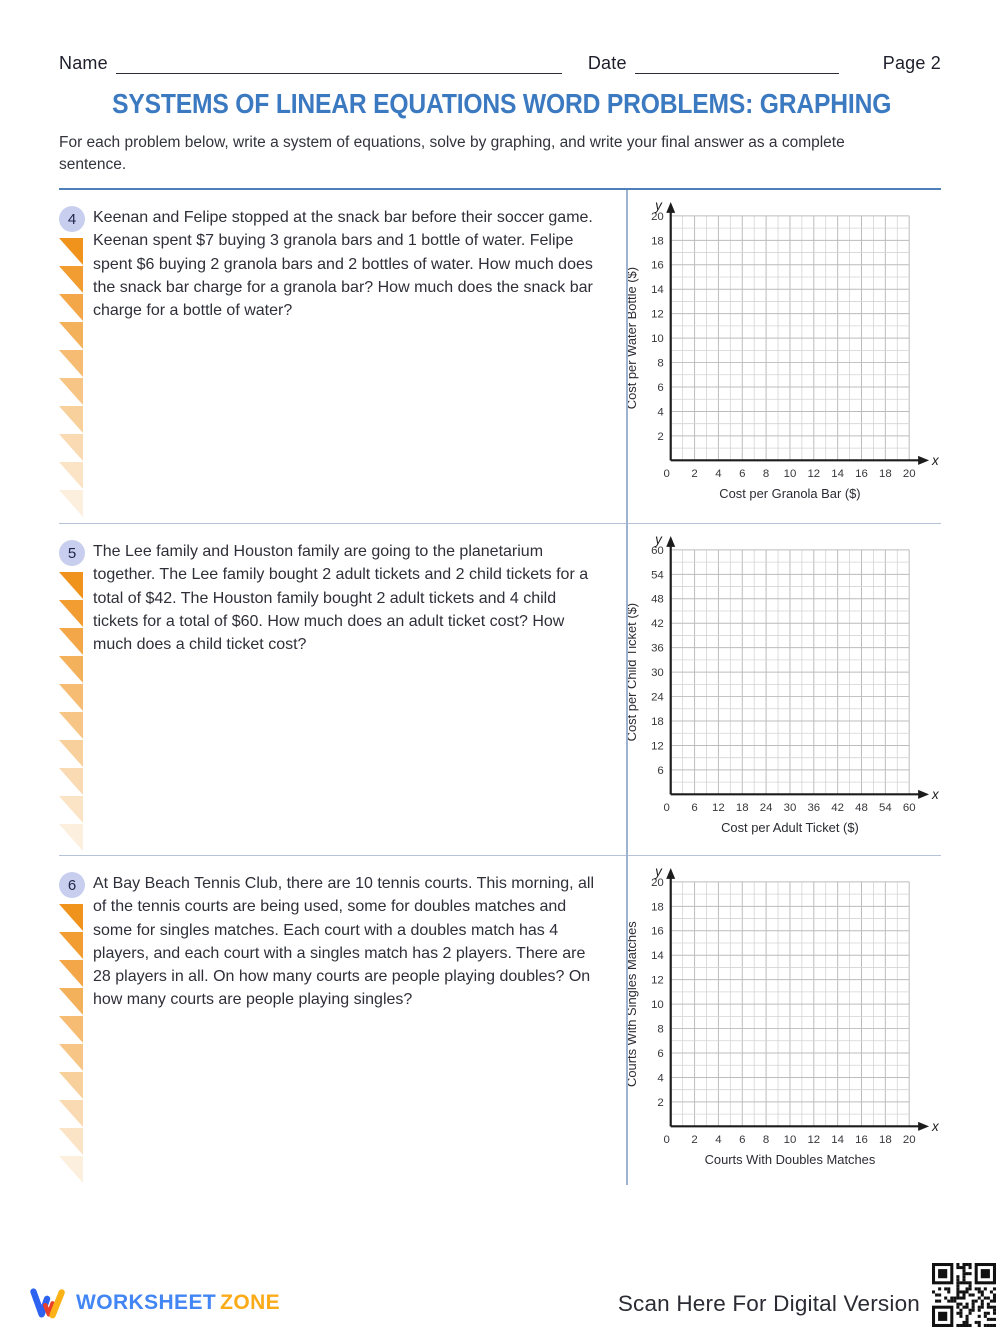 The image size is (1000, 1331). What do you see at coordinates (72, 885) in the screenshot?
I see `problem-number-badge: 6` at bounding box center [72, 885].